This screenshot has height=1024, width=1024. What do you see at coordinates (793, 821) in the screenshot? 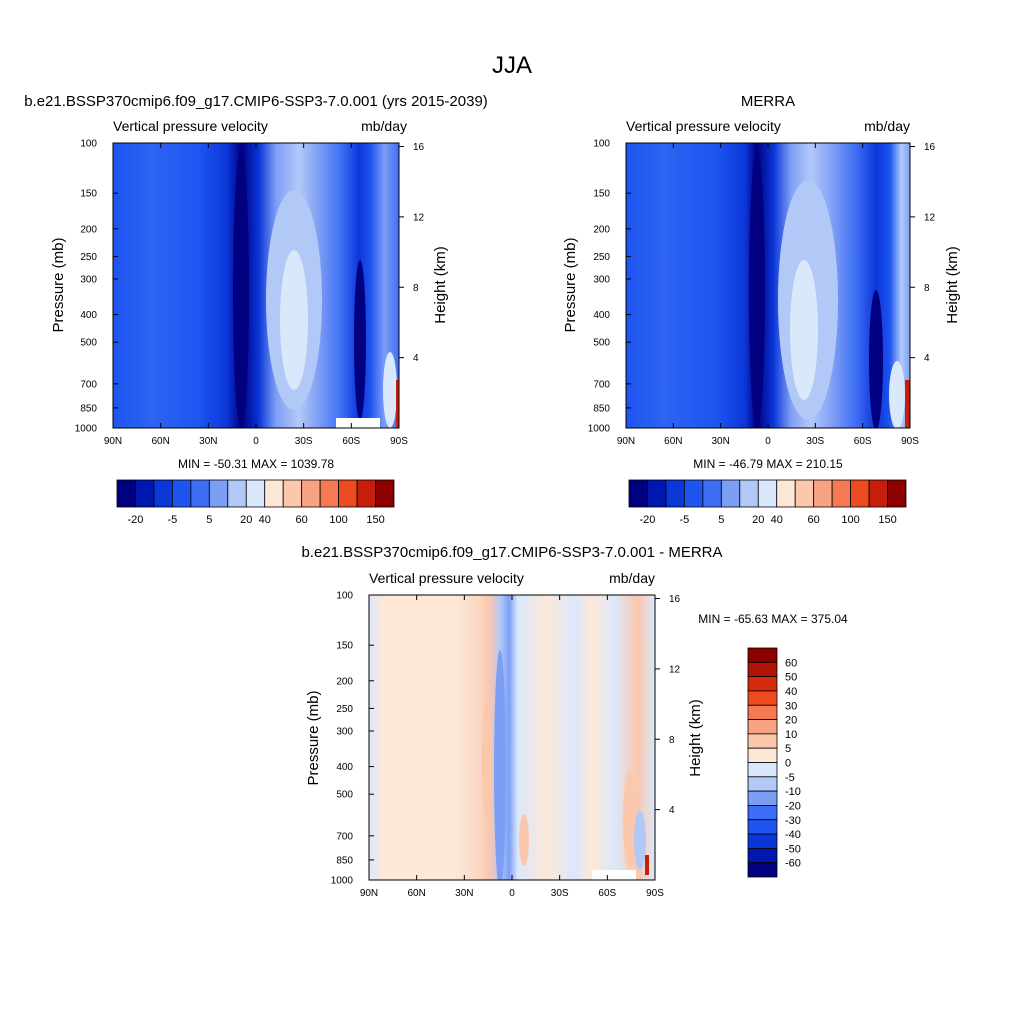
I see `colorbar-label: -30` at bounding box center [793, 821].